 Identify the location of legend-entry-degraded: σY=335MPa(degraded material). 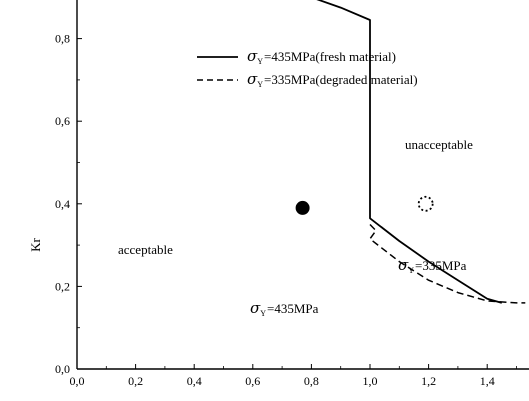
(332, 79).